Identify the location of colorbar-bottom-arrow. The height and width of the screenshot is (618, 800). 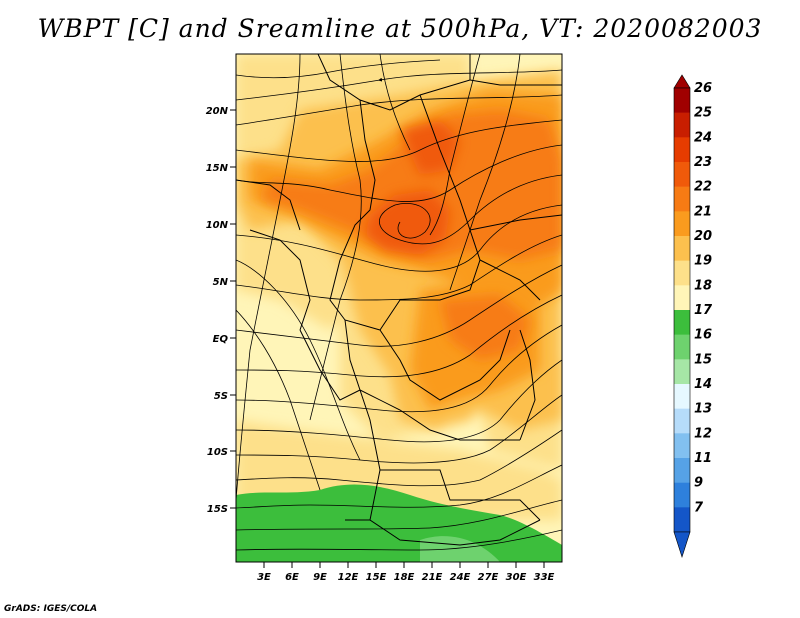
(682, 544).